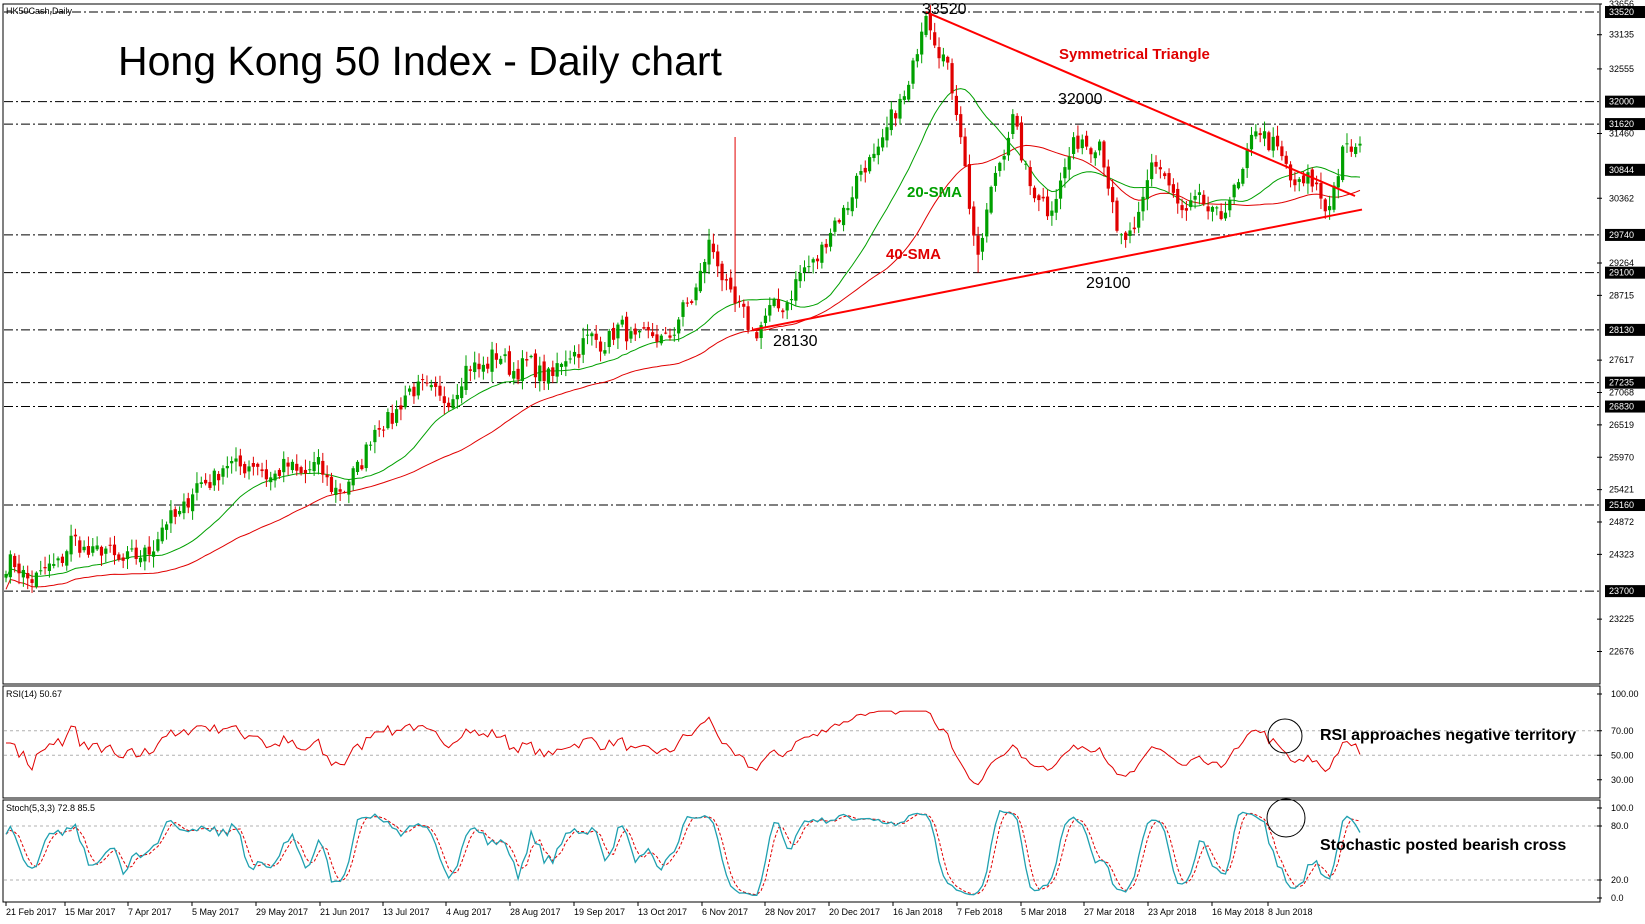  I want to click on rsi-tick-label: 30.00, so click(1622, 780).